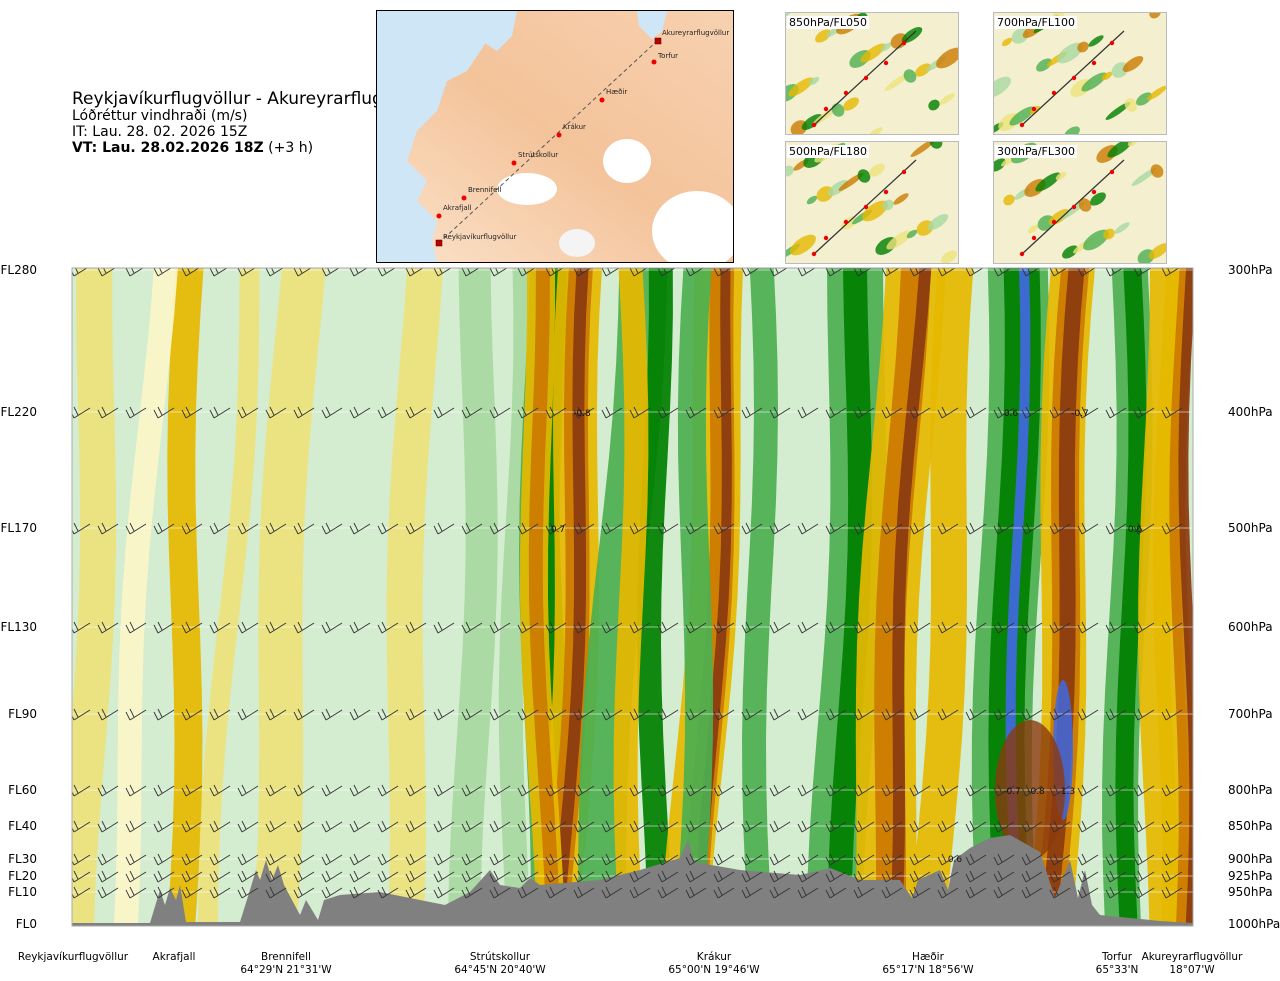 This screenshot has height=981, width=1280. What do you see at coordinates (193, 148) in the screenshot?
I see `valid-time: VT: Lau. 28.02.2026 18Z (+3 h)` at bounding box center [193, 148].